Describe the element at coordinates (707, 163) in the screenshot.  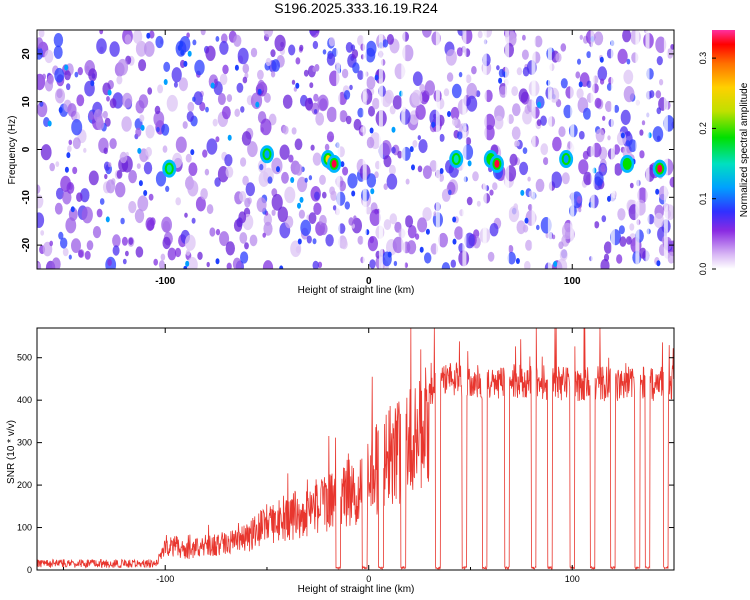
I see `colorbar-ticks: 0.0 0.1 0.2 0.3` at that location.